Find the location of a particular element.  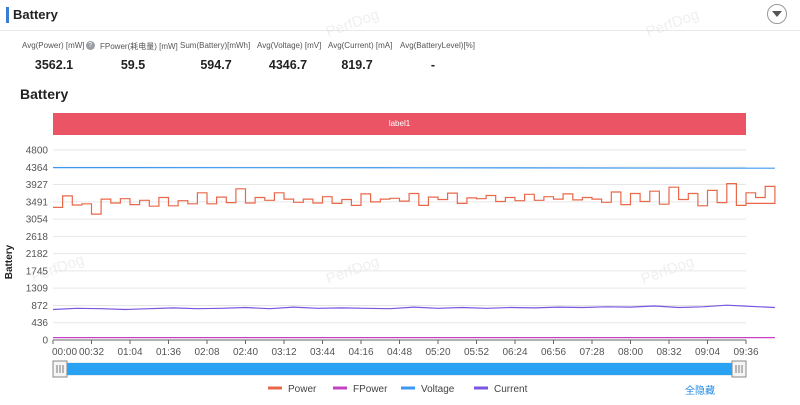

x-tick-label: 01:36 is located at coordinates (168, 352).